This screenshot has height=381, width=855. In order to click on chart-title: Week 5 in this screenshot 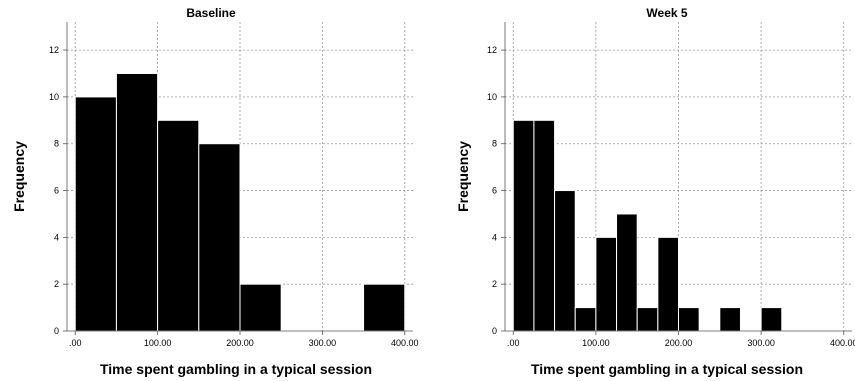, I will do `click(666, 13)`.